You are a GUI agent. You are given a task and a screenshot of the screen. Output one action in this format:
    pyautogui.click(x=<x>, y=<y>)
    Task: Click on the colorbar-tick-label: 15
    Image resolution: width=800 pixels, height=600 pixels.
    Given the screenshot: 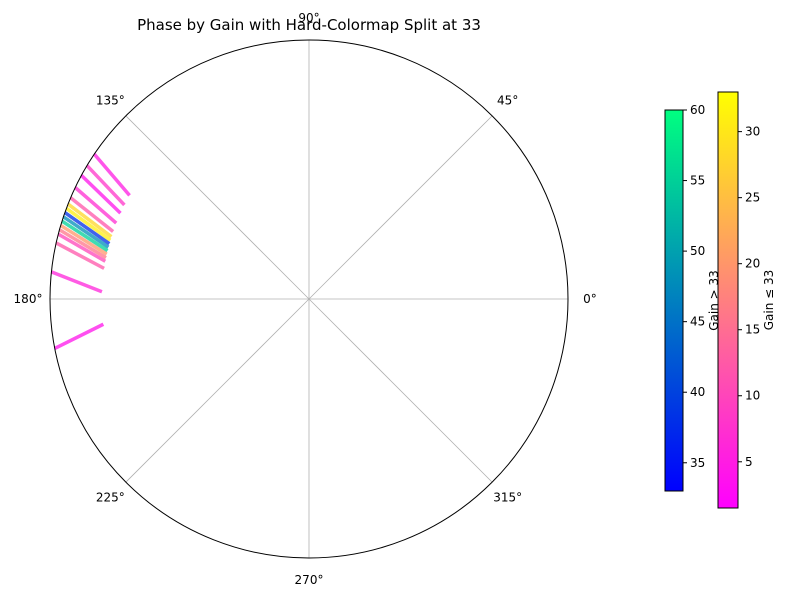 What is the action you would take?
    pyautogui.click(x=752, y=330)
    